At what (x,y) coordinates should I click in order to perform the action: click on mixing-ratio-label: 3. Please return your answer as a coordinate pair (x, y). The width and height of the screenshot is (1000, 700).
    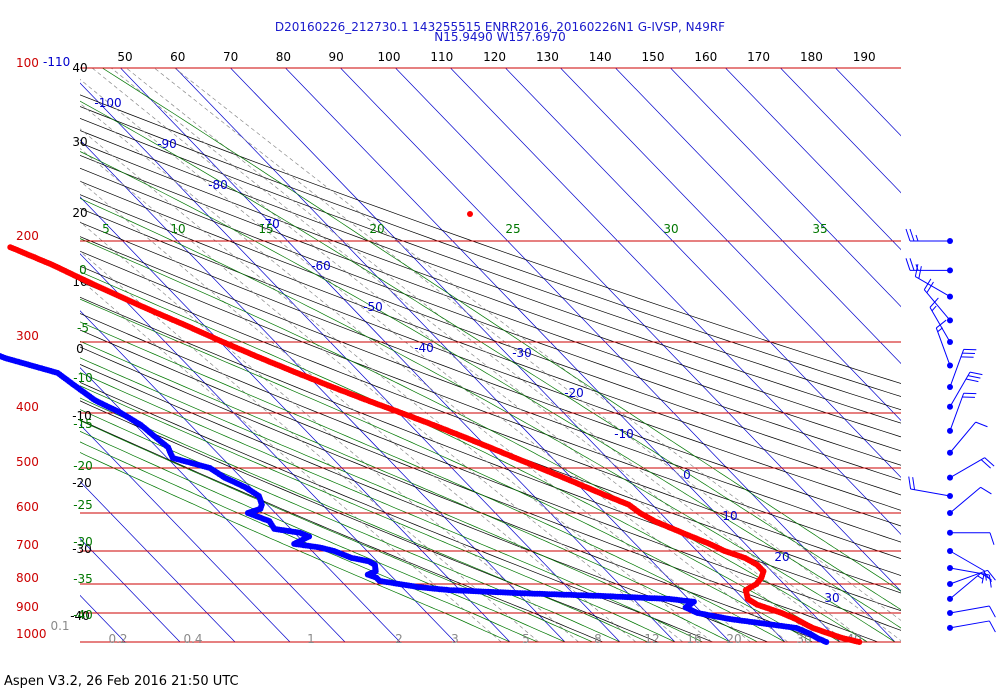
    Looking at the image, I should click on (455, 639).